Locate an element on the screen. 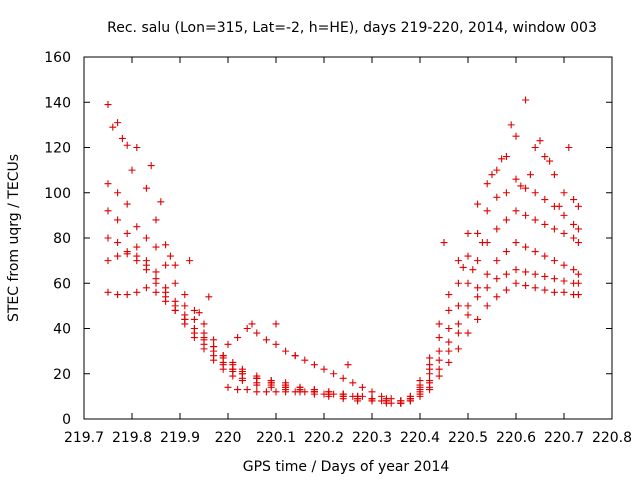 This screenshot has height=480, width=640. x-tick-label: 219.9 is located at coordinates (180, 438).